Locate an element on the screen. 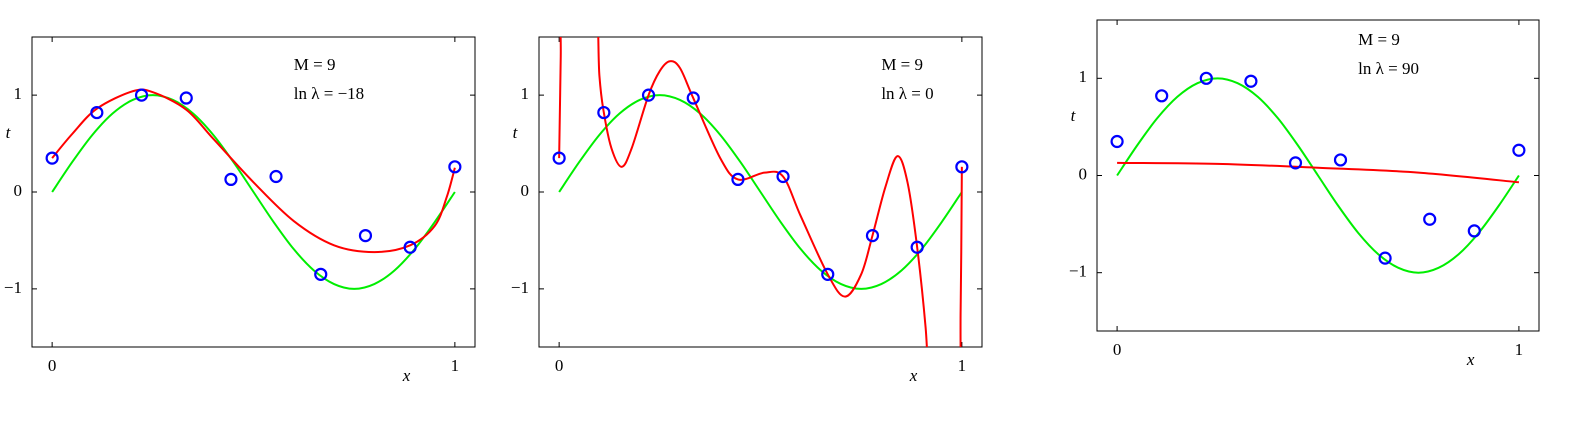  annotation: ln λ = −18 is located at coordinates (329, 93).